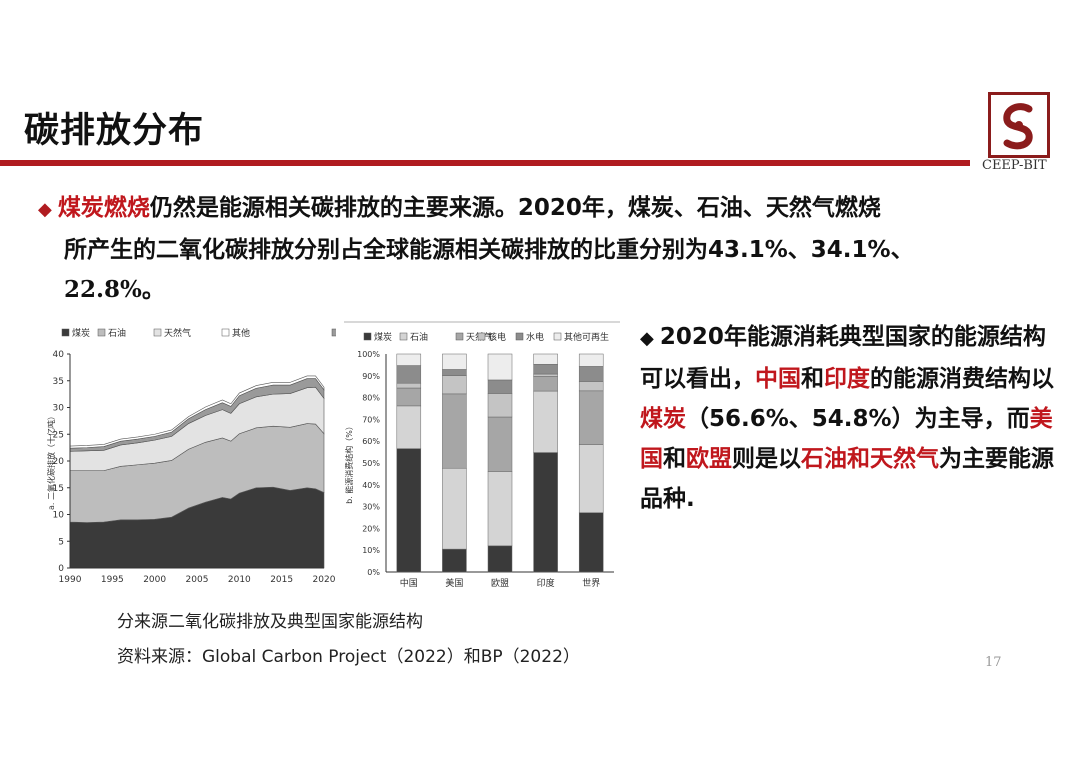  Describe the element at coordinates (154, 580) in the screenshot. I see `x-tick-label: 2000` at that location.